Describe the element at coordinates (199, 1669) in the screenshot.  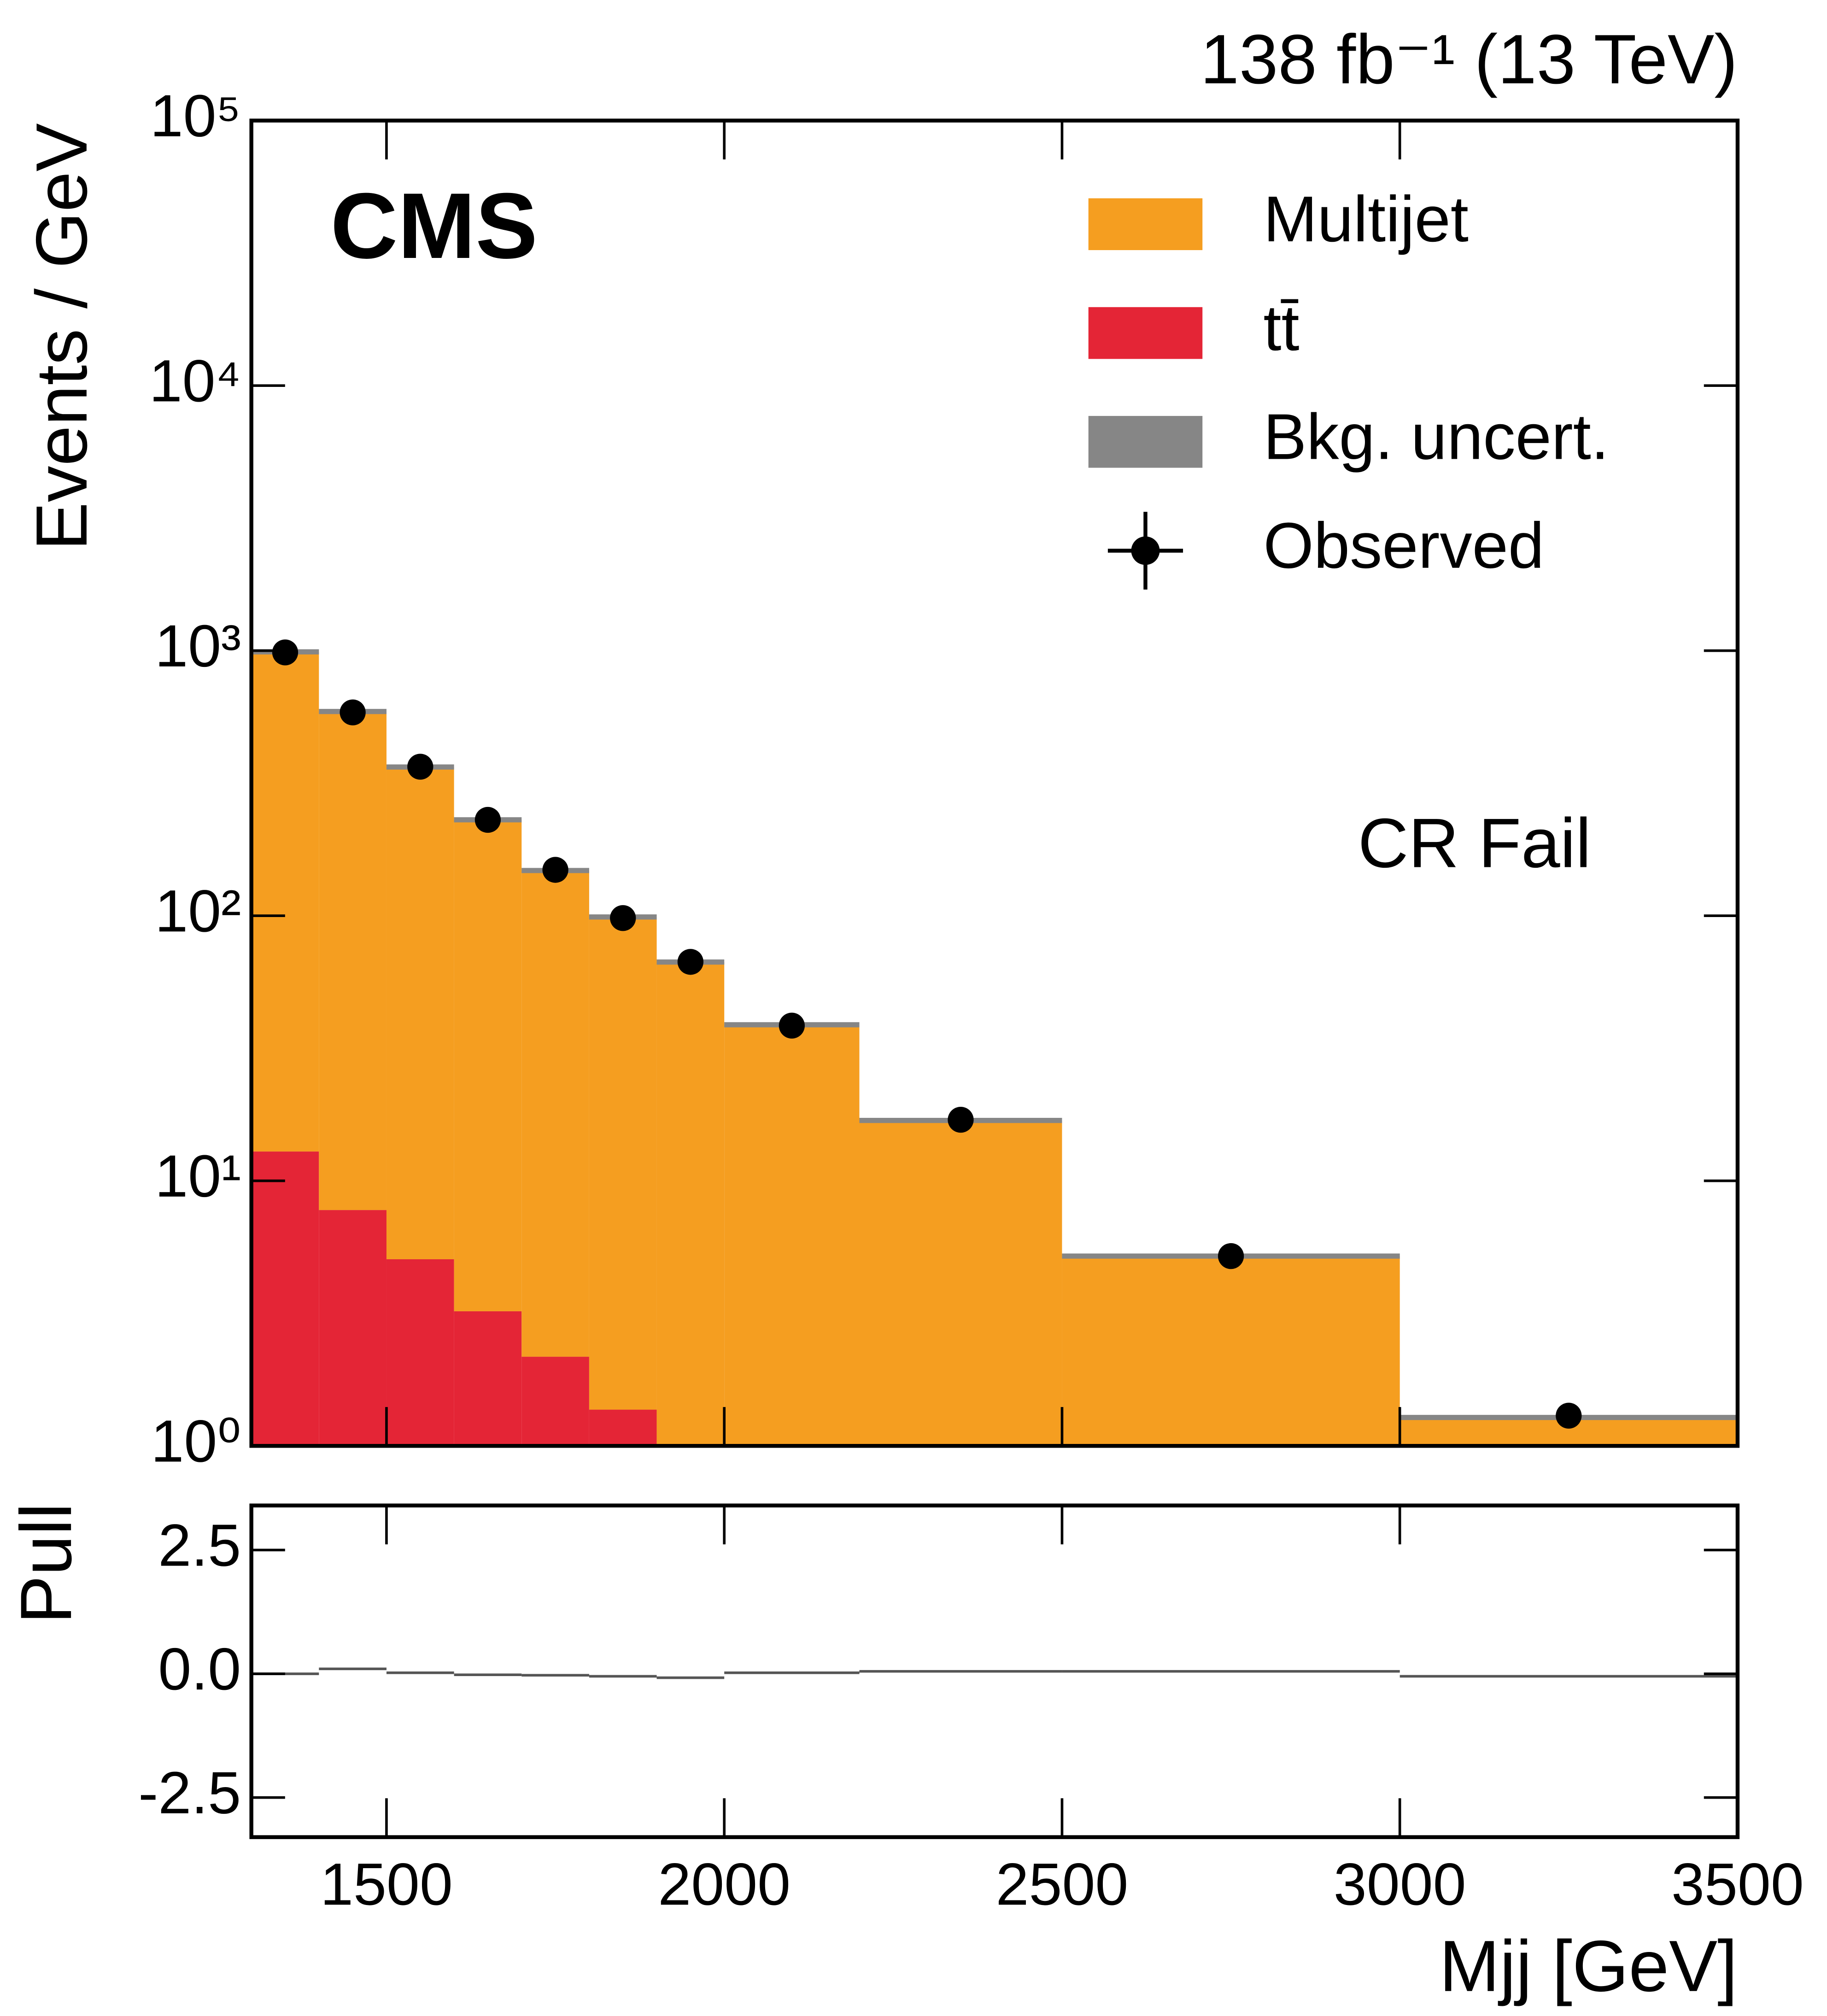
I see `y-tick-label: 0.0` at that location.